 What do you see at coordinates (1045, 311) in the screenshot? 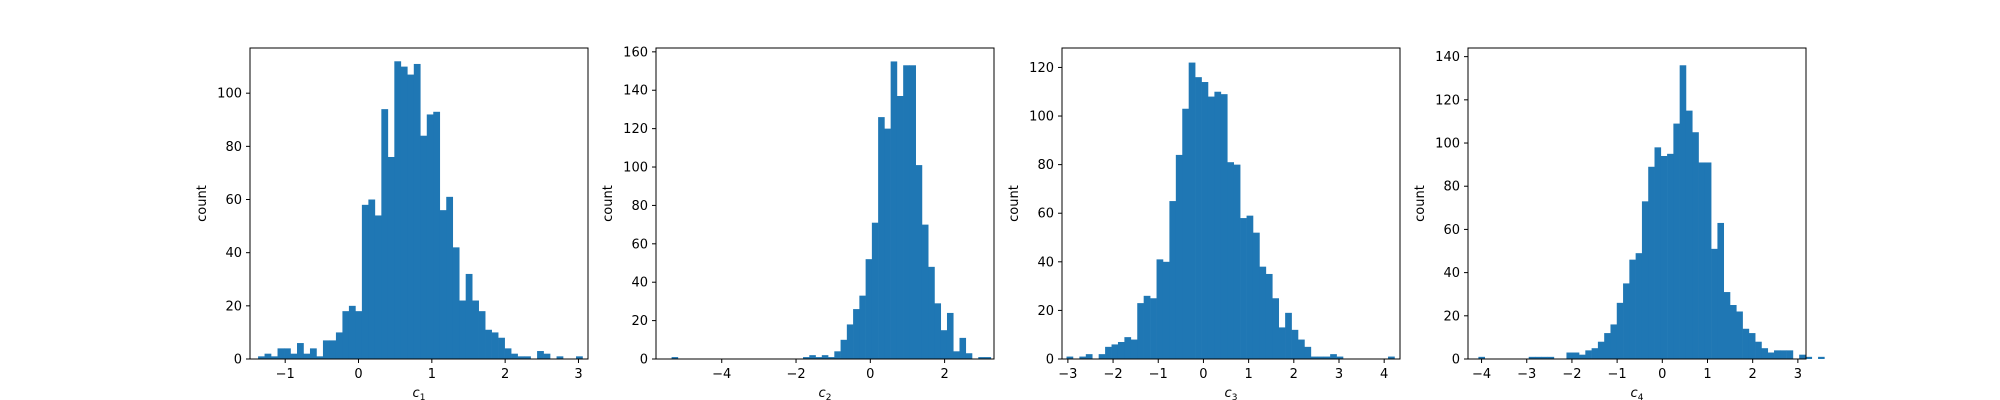
I see `y-tick-label: 20` at bounding box center [1045, 311].